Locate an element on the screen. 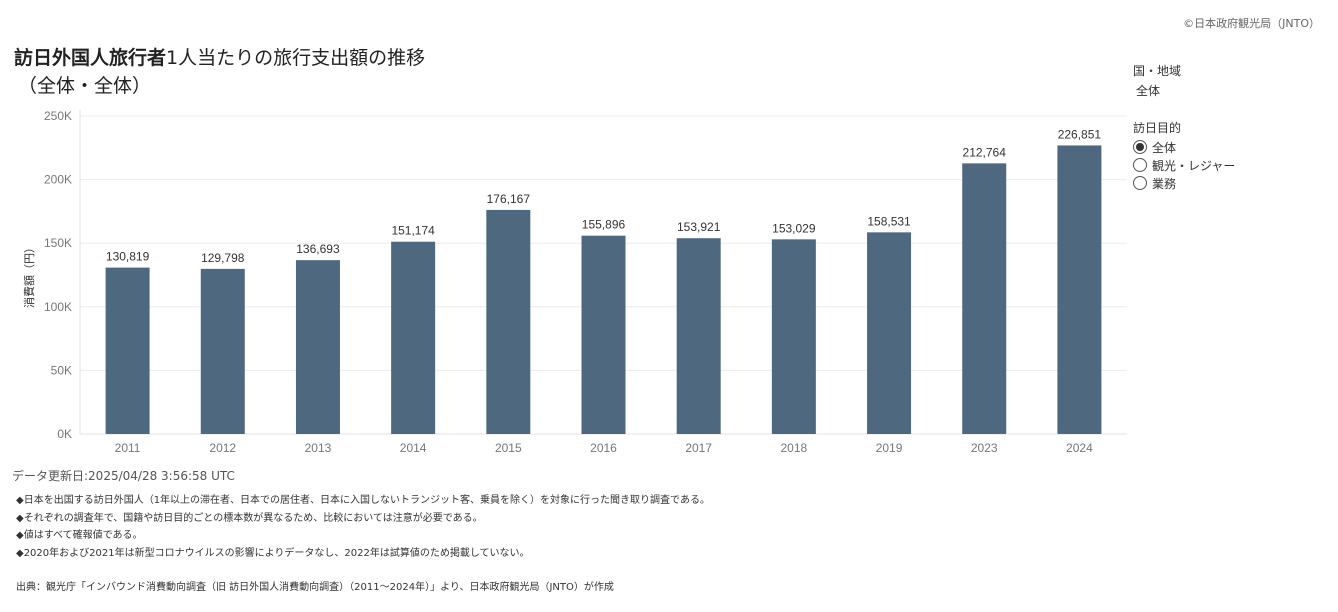 Image resolution: width=1338 pixels, height=612 pixels. chart-title: 訪日外国人旅行者1人当たりの旅行支出額の推移 is located at coordinates (219, 56).